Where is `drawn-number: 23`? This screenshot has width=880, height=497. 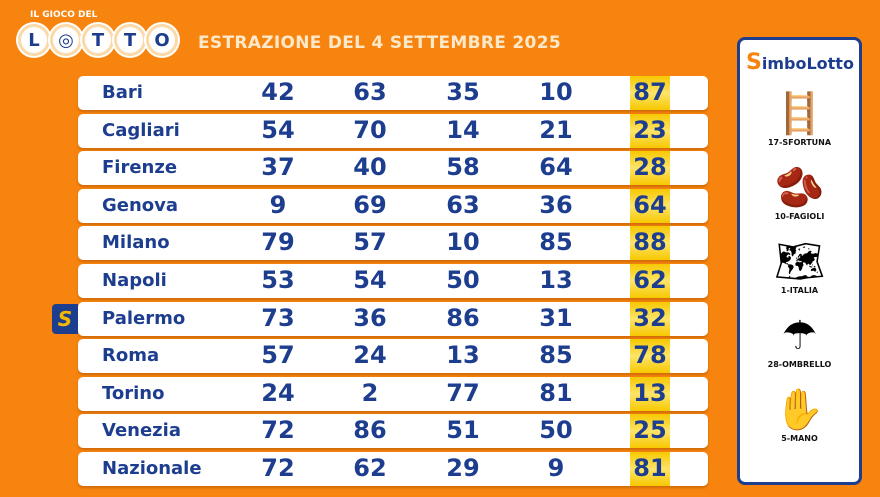 drawn-number: 23 is located at coordinates (650, 129).